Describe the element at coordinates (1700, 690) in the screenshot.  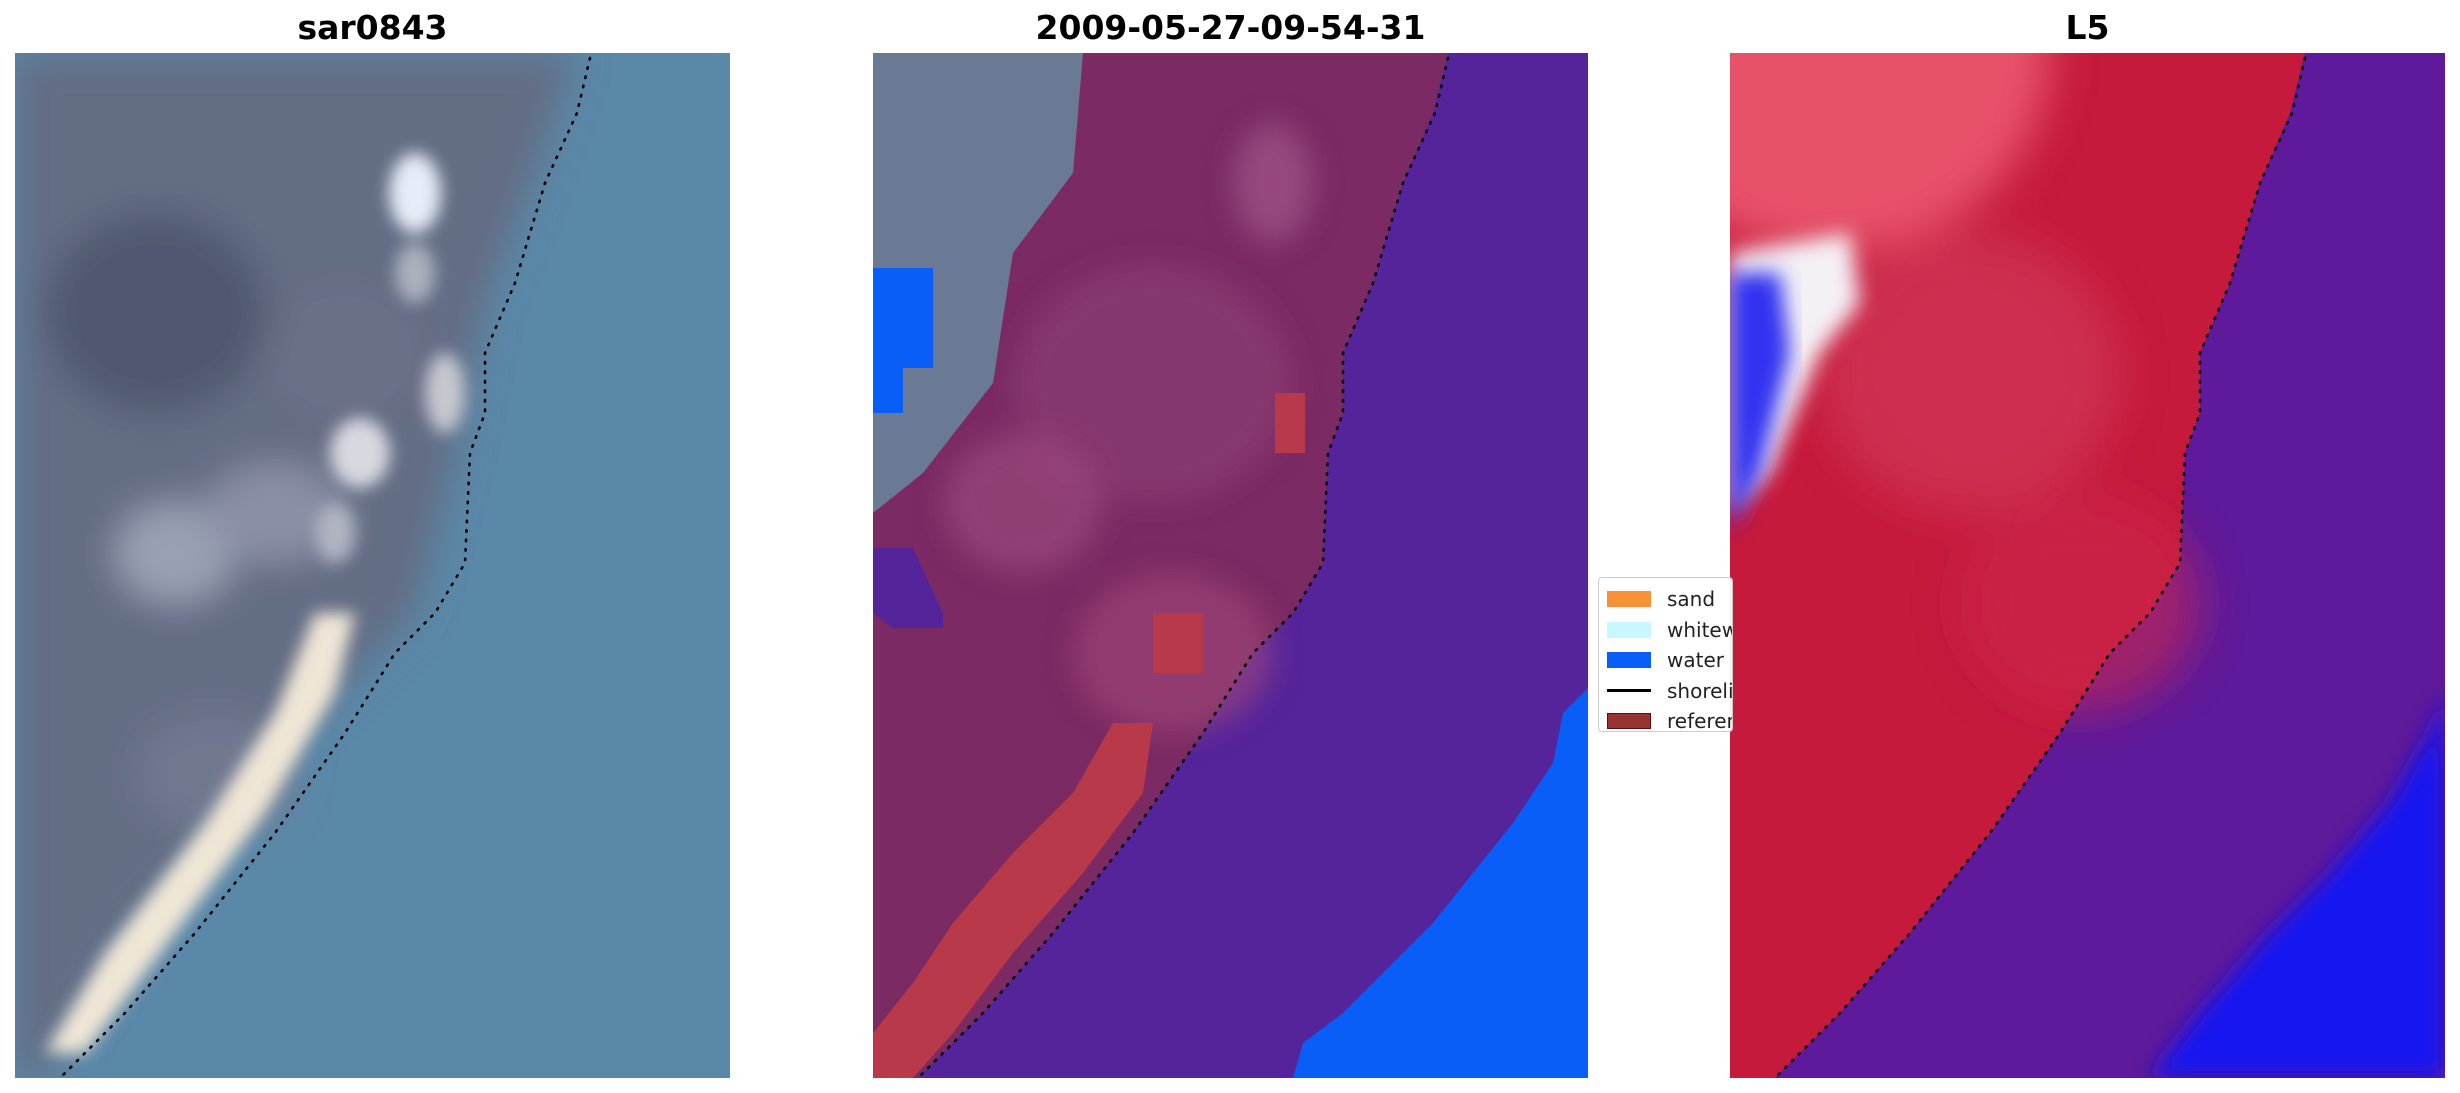
I see `legend-label: shoreline` at that location.